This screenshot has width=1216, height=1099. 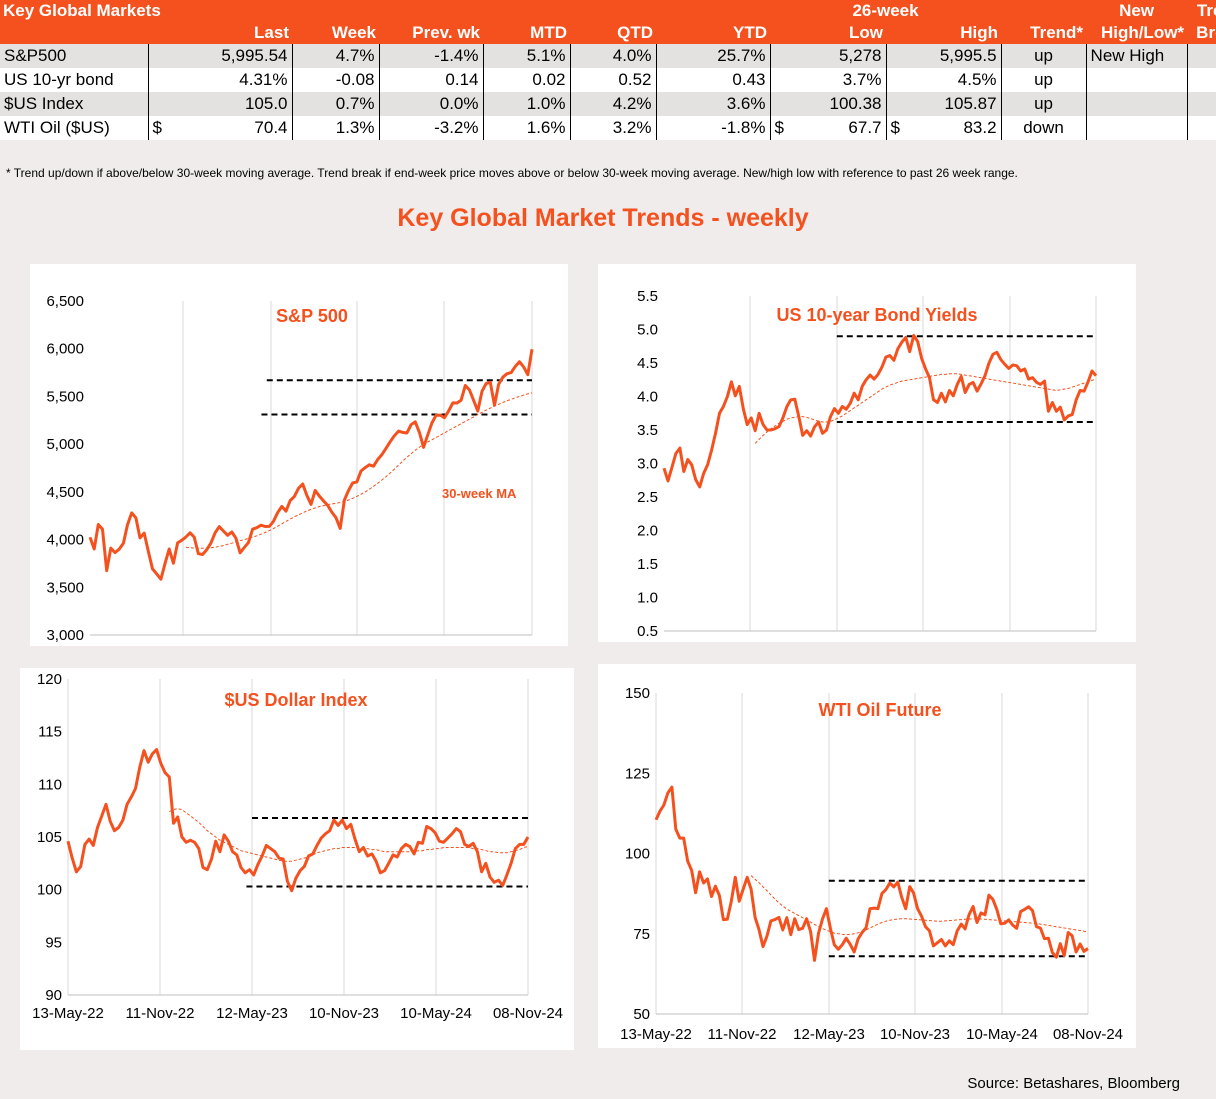 I want to click on cell-qtd: 3.2%, so click(x=612, y=128).